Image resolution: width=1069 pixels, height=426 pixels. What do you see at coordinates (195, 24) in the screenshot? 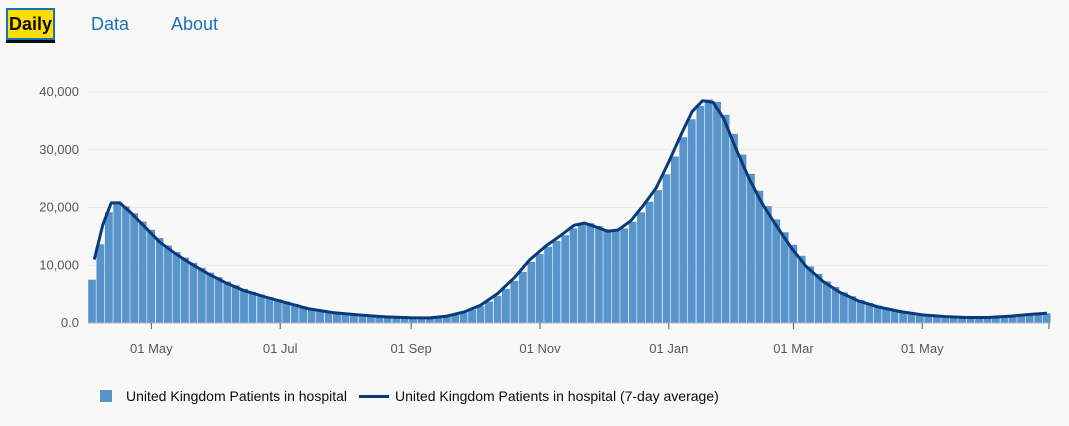
I see `tab-about: About` at bounding box center [195, 24].